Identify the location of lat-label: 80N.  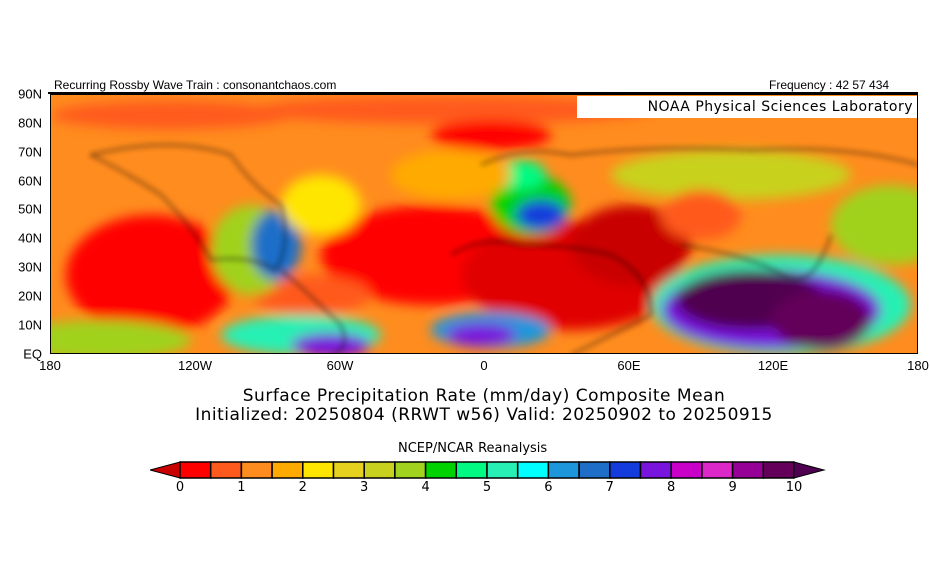
(30, 123).